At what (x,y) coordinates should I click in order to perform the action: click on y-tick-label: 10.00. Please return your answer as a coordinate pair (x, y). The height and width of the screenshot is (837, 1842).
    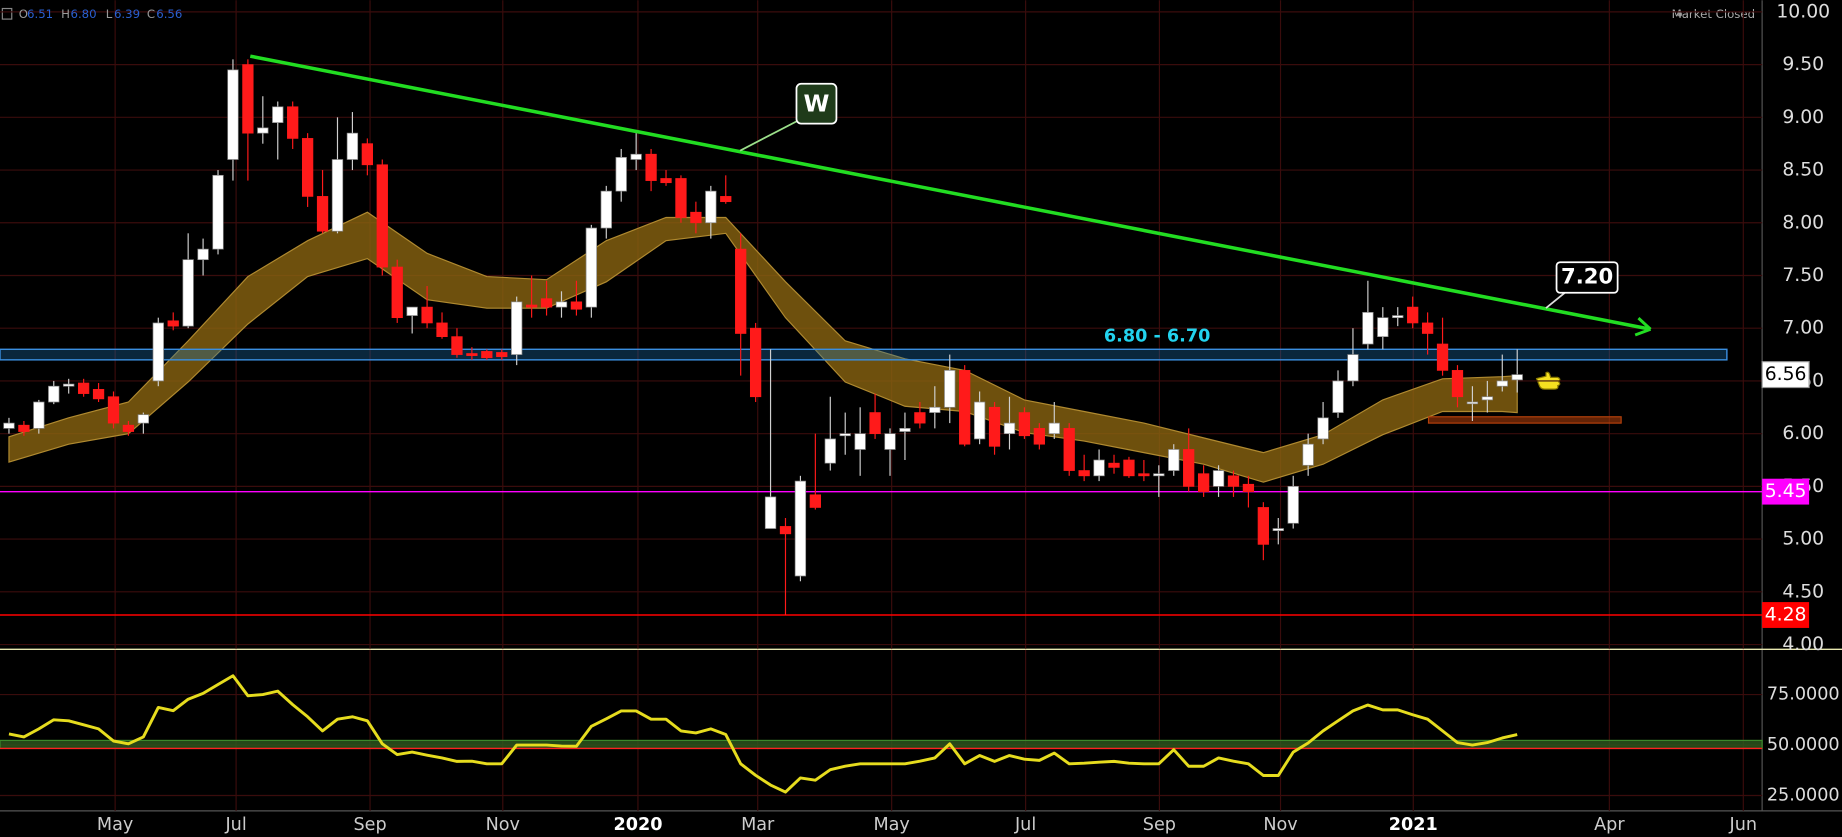
    Looking at the image, I should click on (1803, 11).